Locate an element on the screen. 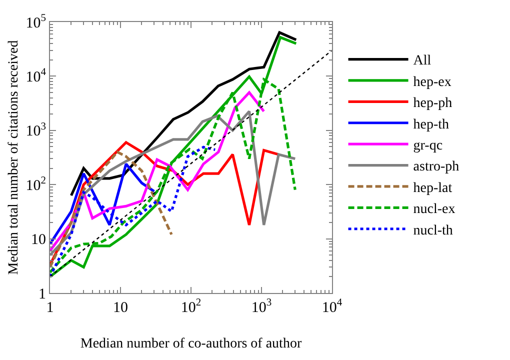 The image size is (510, 360). legend-label: hep-lat is located at coordinates (432, 188).